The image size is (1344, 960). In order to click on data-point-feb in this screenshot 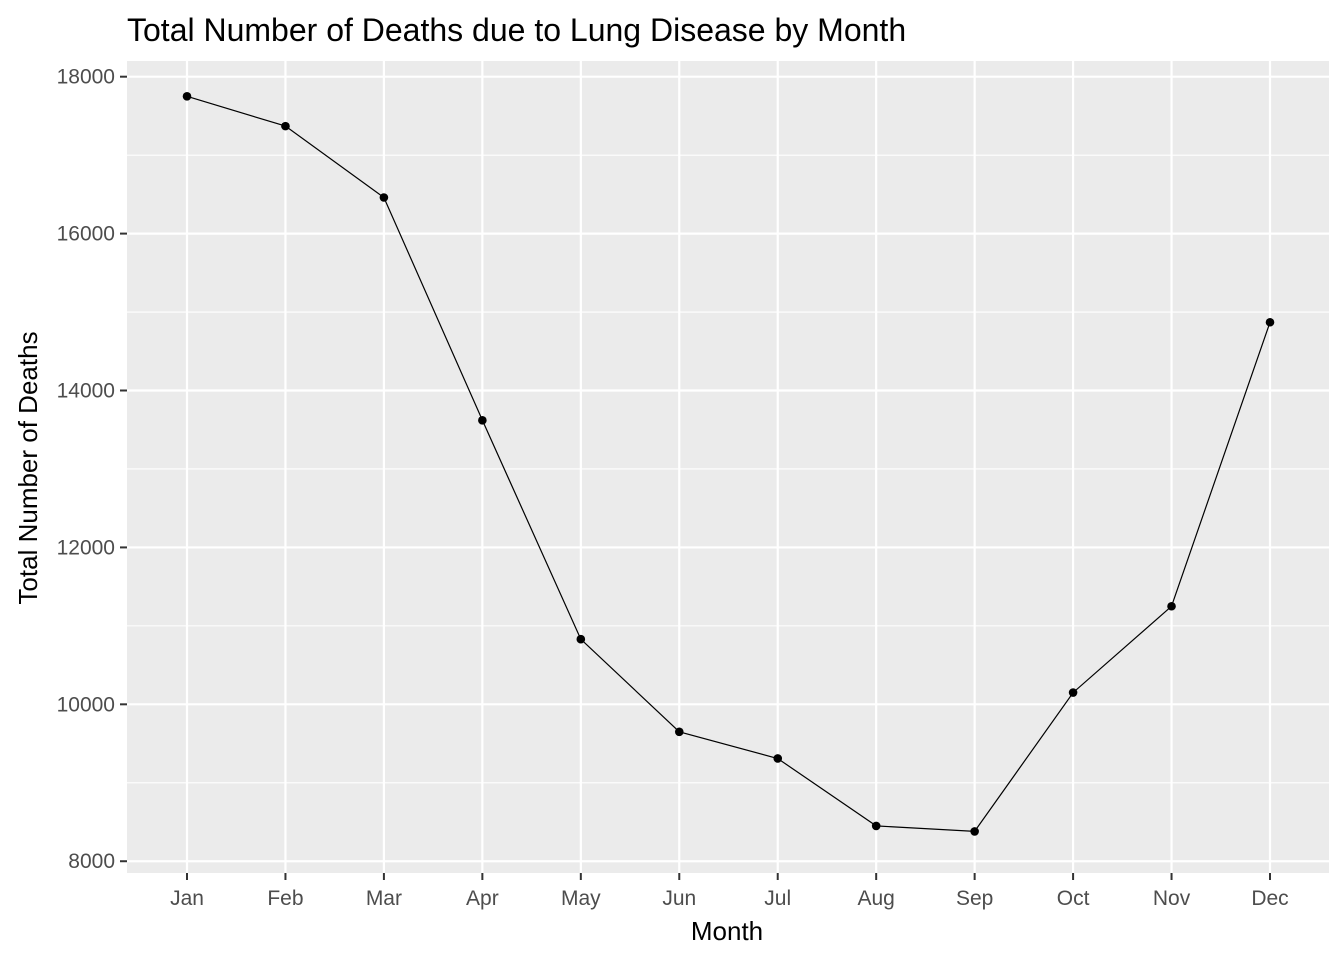, I will do `click(285, 126)`.